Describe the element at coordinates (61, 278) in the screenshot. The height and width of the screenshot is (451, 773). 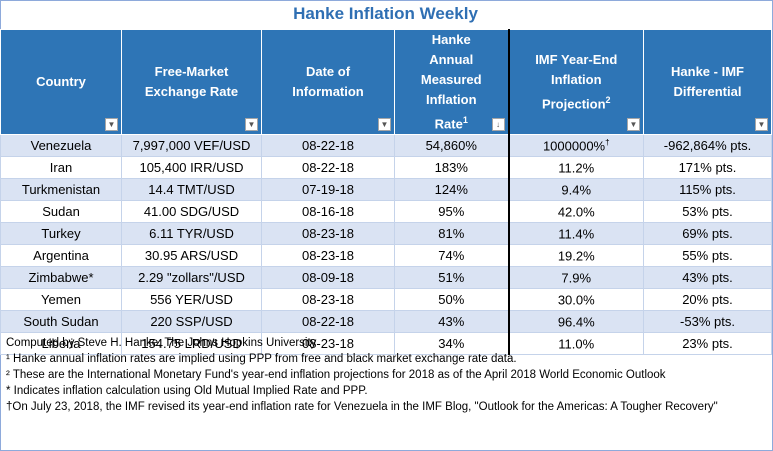
I see `cell-country: Zimbabwe*` at that location.